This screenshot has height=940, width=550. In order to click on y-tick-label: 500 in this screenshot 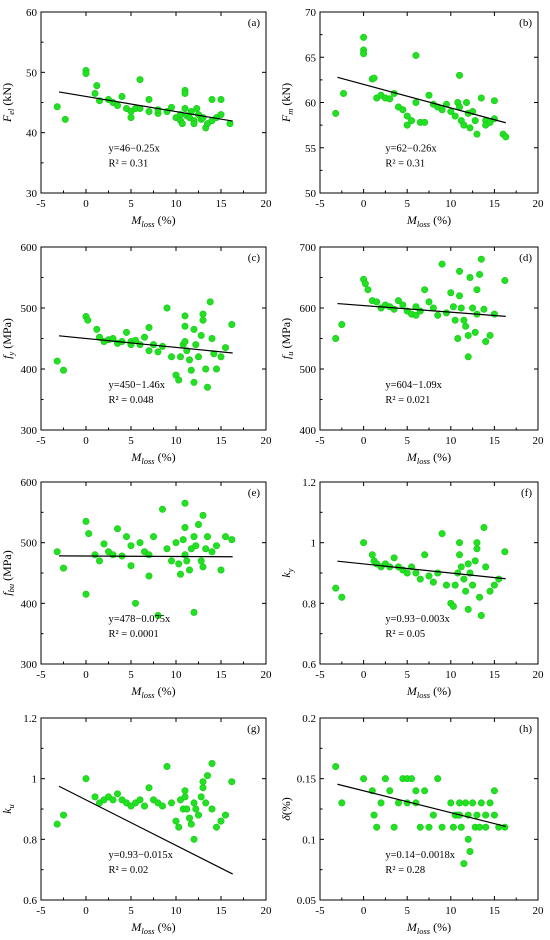, I will do `click(308, 370)`.